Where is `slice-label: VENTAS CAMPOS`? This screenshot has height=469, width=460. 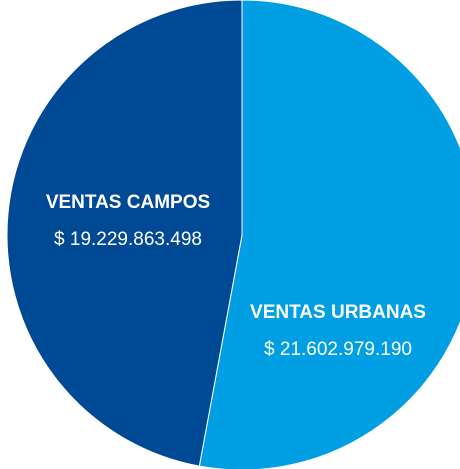 slice-label: VENTAS CAMPOS is located at coordinates (128, 202).